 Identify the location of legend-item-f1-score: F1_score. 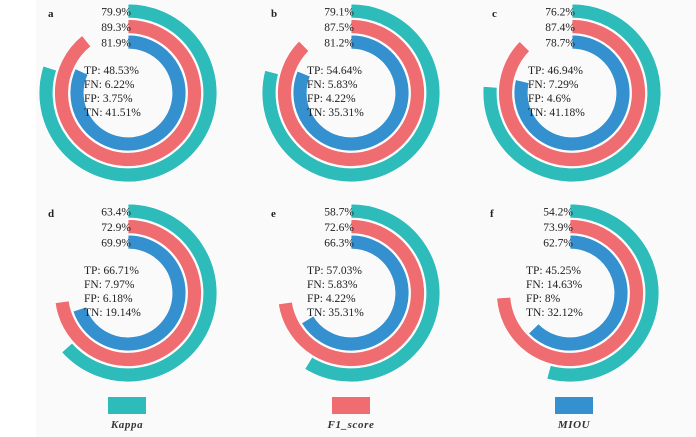
(351, 414).